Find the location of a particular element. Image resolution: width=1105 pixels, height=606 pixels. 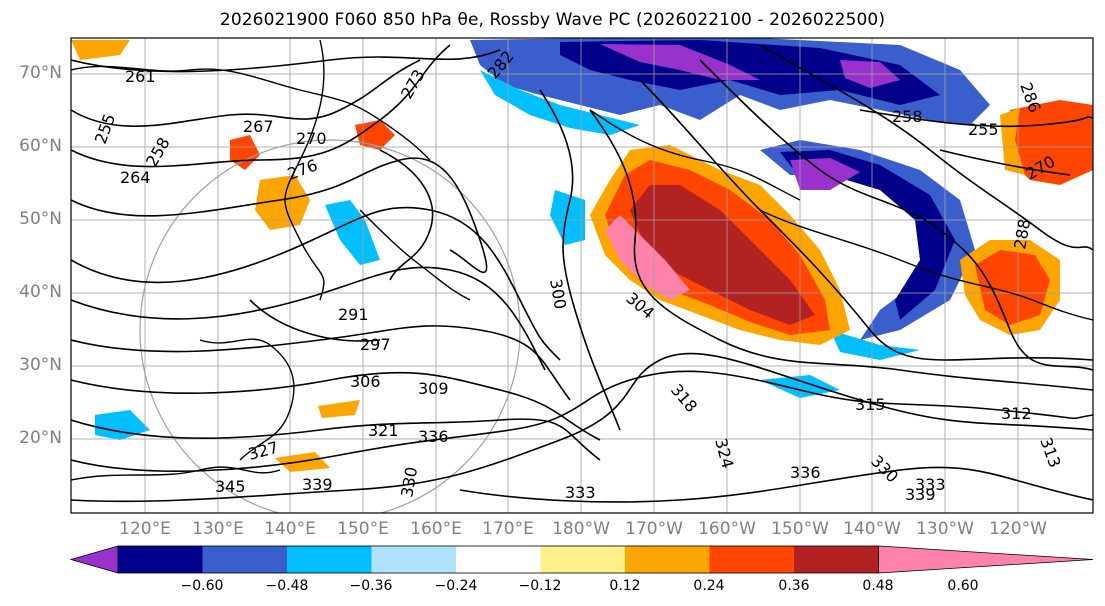

contour-label: 345 is located at coordinates (230, 486).